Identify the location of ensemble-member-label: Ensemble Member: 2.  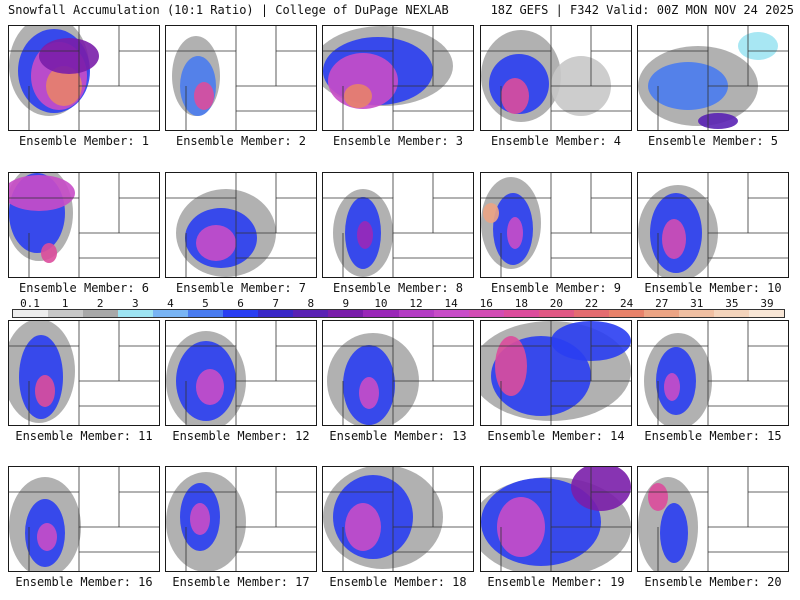
(241, 141).